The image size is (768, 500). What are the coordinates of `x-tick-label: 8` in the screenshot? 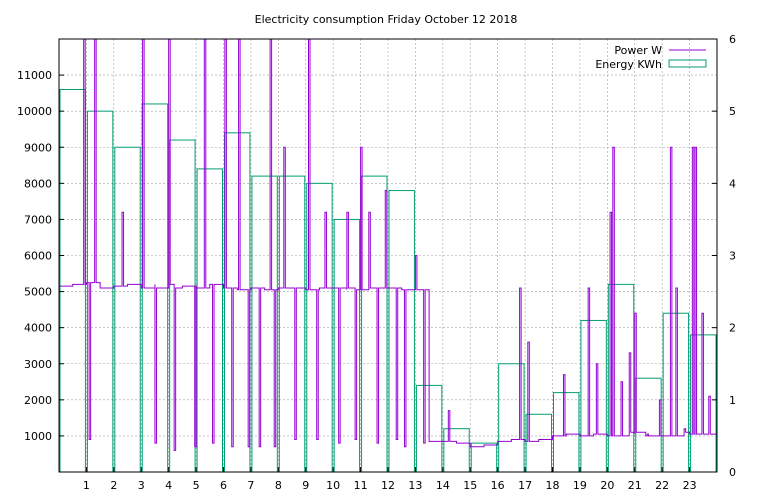 It's located at (278, 485).